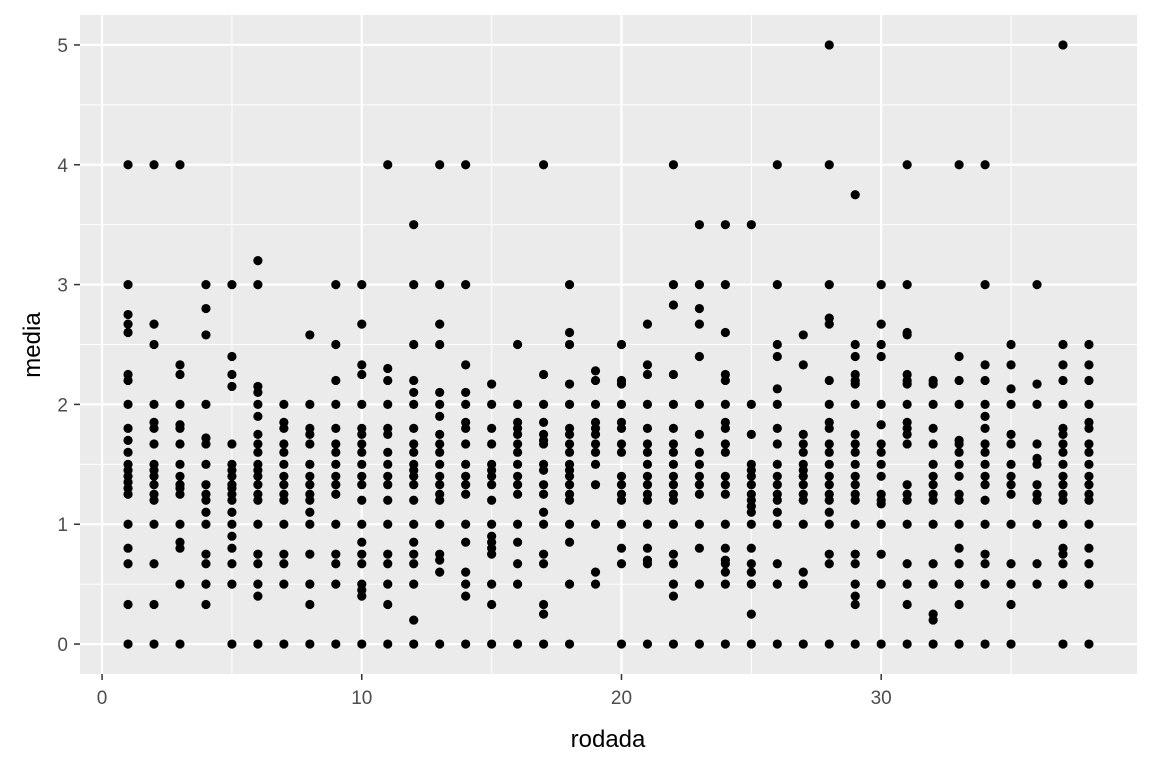  Describe the element at coordinates (621, 698) in the screenshot. I see `x-tick-label: 20` at that location.